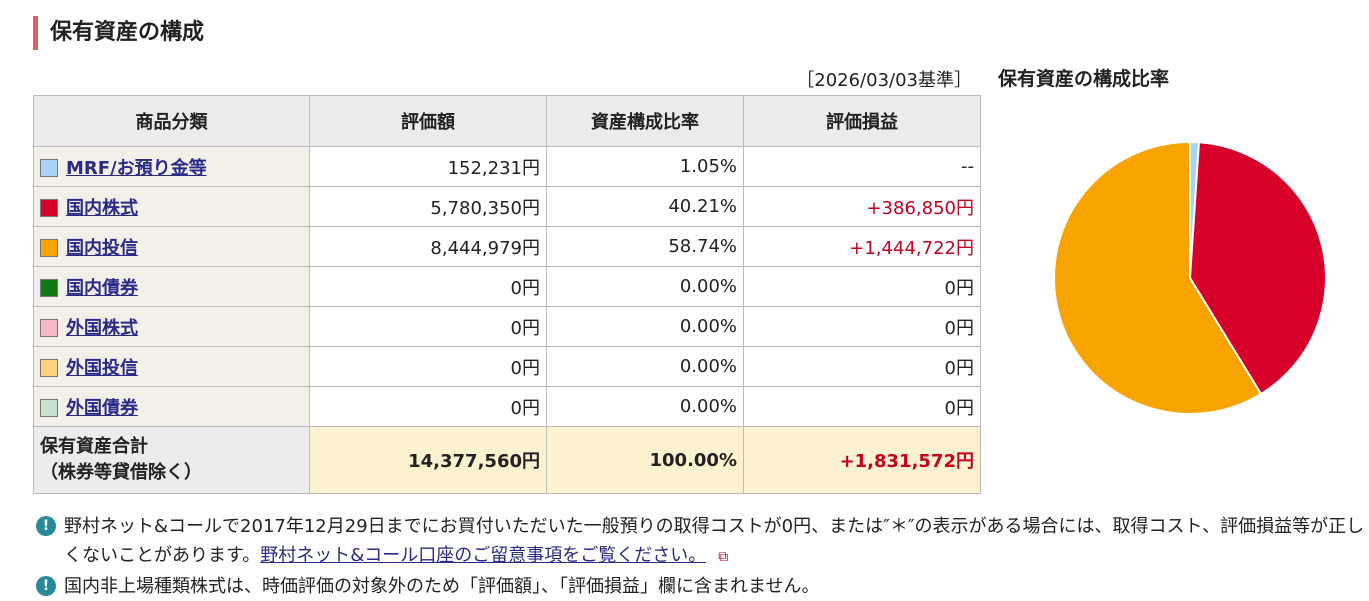 Image resolution: width=1369 pixels, height=601 pixels. What do you see at coordinates (171, 460) in the screenshot?
I see `total-label: 保有資産合計 （株券等貸借除く）` at bounding box center [171, 460].